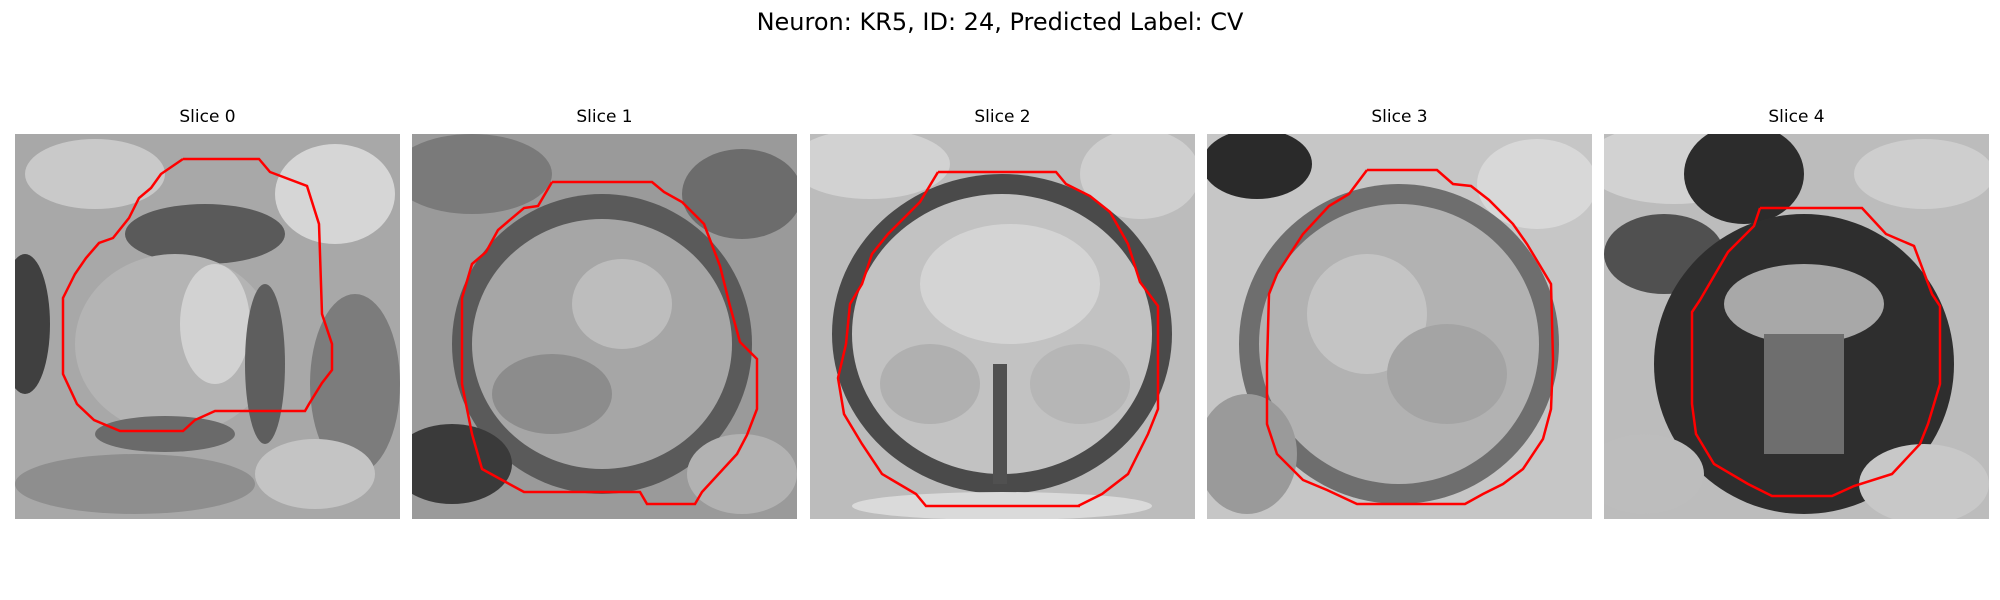 Image resolution: width=2000 pixels, height=600 pixels. I want to click on slice-panel-0: Slice 0, so click(207, 317).